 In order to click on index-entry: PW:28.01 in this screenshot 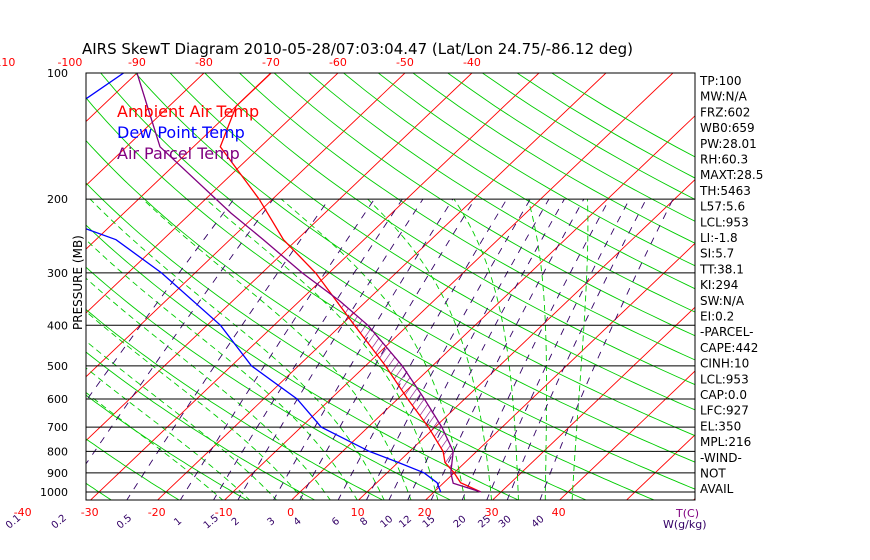, I will do `click(728, 144)`.